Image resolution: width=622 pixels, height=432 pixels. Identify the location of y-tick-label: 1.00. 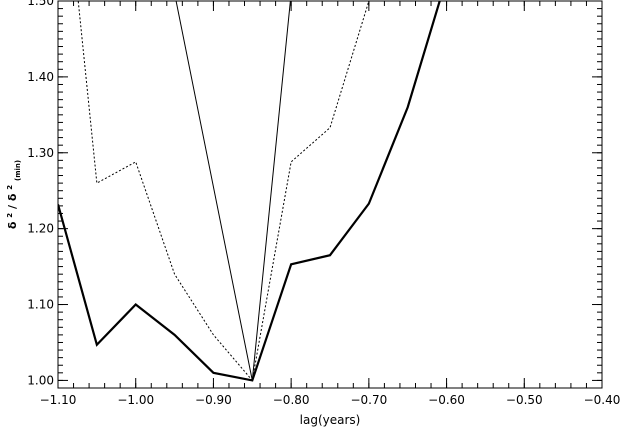
(40, 380).